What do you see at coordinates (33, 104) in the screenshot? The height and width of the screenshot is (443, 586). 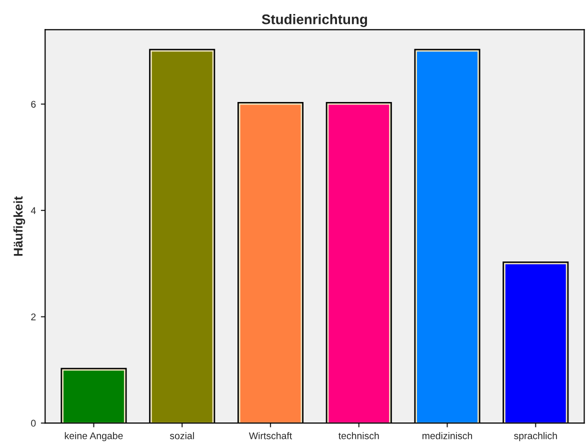 I see `y-tick-label: 6` at bounding box center [33, 104].